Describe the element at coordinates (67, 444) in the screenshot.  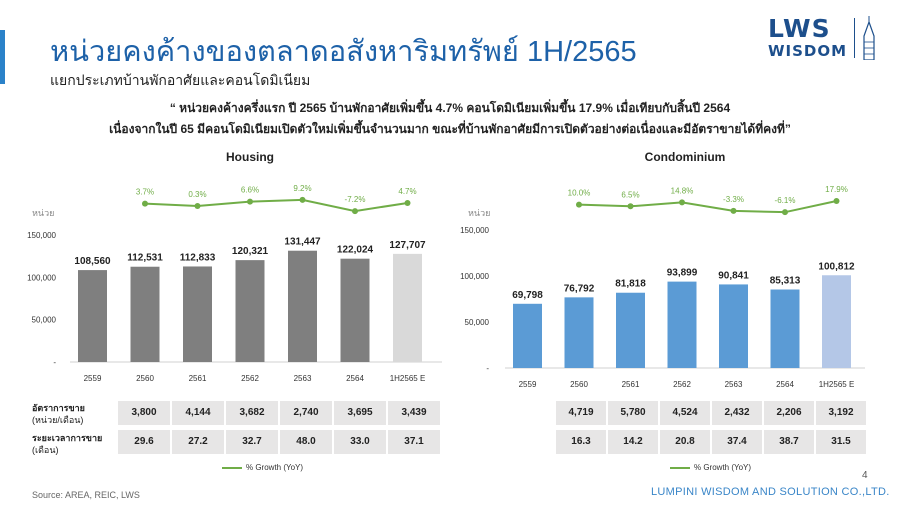
I see `sales-period-label: ระยะเวลาการขาย (เดือน)` at that location.